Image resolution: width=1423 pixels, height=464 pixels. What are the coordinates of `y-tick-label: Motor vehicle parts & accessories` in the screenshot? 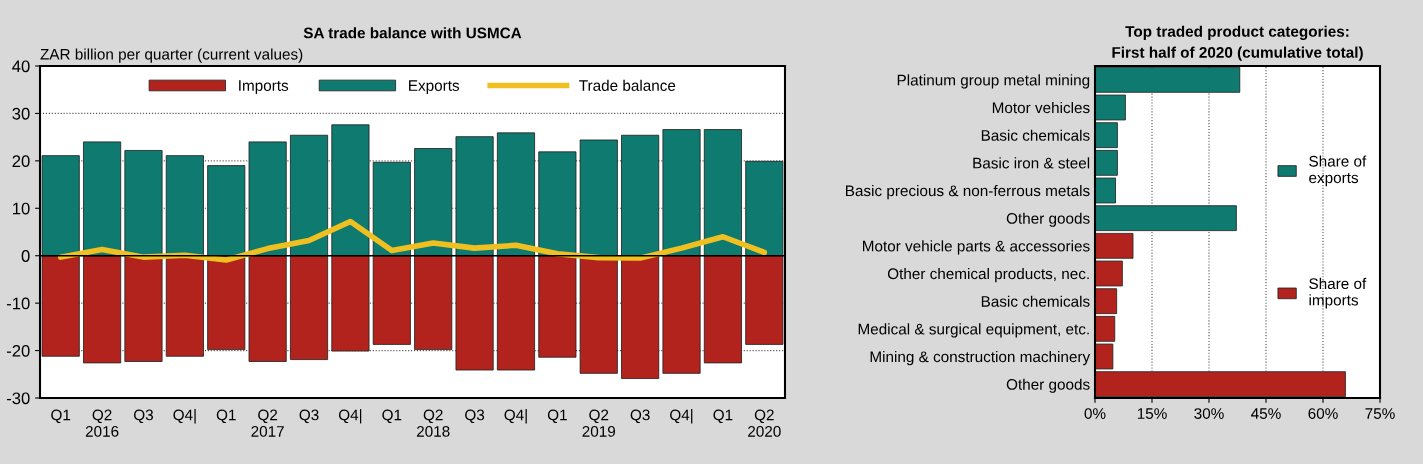 It's located at (976, 247).